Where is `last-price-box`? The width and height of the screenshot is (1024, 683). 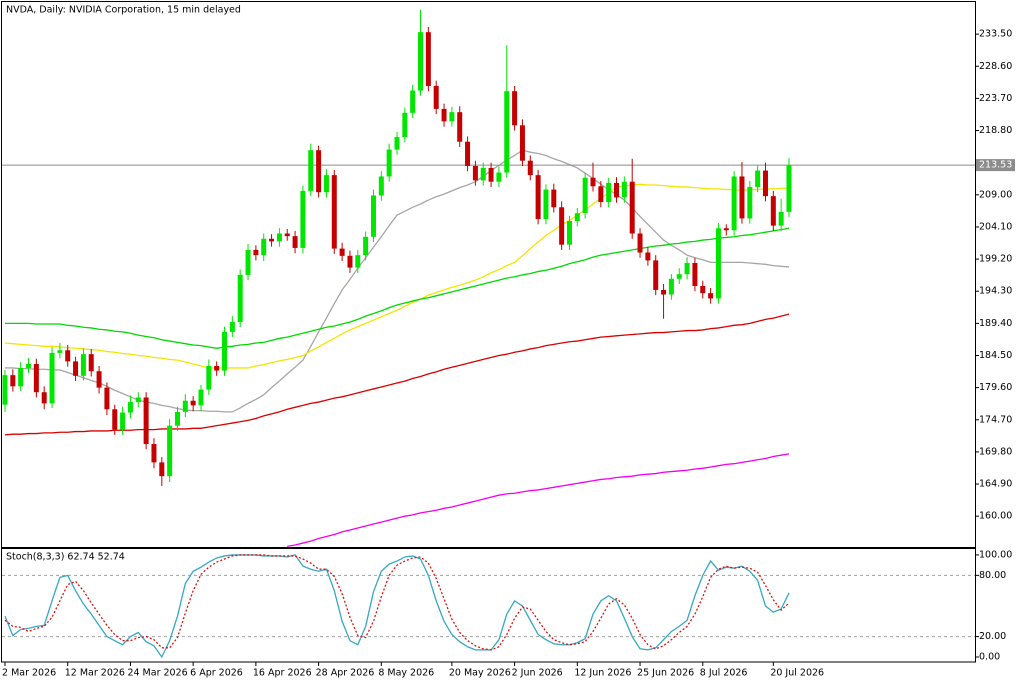
last-price-box is located at coordinates (995, 165).